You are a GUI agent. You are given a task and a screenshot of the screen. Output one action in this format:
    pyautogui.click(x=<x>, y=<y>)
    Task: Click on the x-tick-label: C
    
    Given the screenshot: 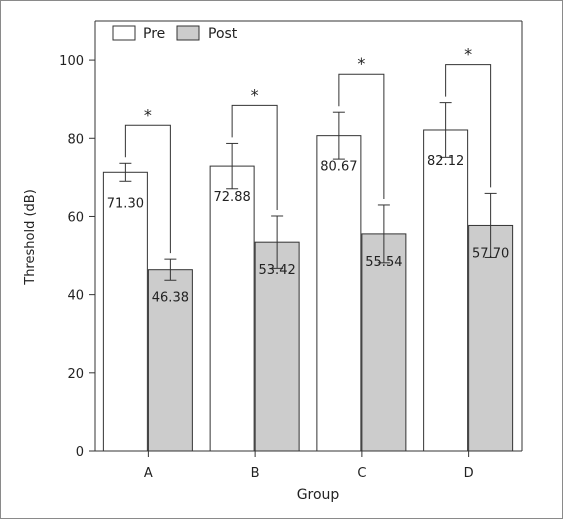 What is the action you would take?
    pyautogui.click(x=361, y=473)
    